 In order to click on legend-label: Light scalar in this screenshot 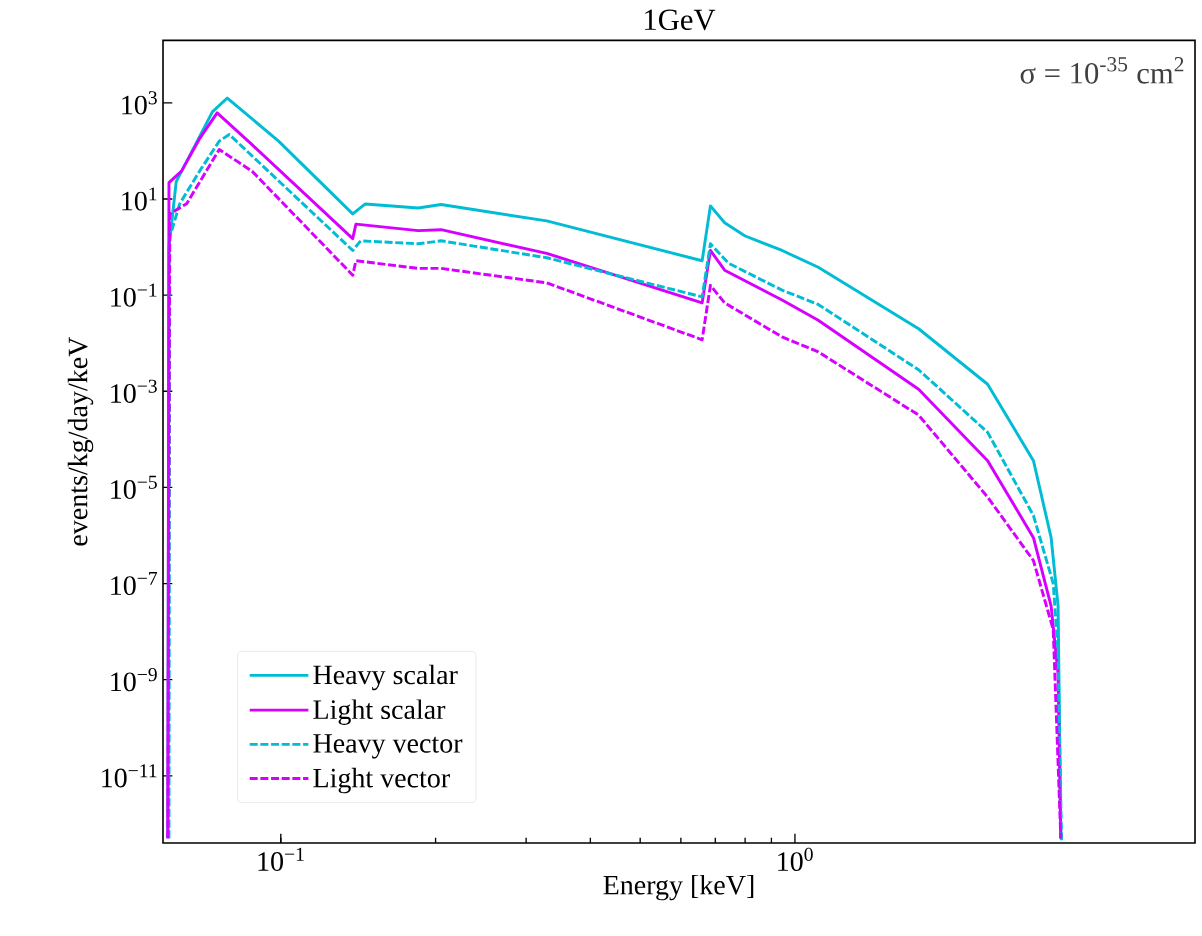, I will do `click(379, 712)`.